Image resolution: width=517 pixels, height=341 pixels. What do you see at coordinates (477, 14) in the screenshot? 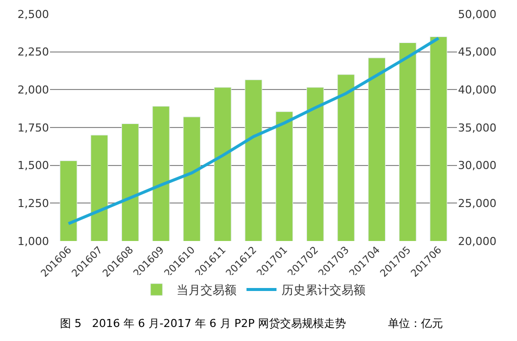
I see `y2-tick-label: 50,000` at bounding box center [477, 14].